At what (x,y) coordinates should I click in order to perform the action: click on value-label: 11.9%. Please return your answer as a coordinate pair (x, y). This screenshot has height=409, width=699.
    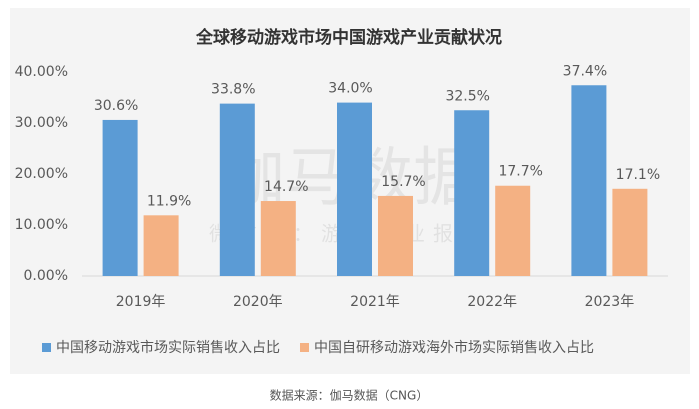
    Looking at the image, I should click on (169, 201).